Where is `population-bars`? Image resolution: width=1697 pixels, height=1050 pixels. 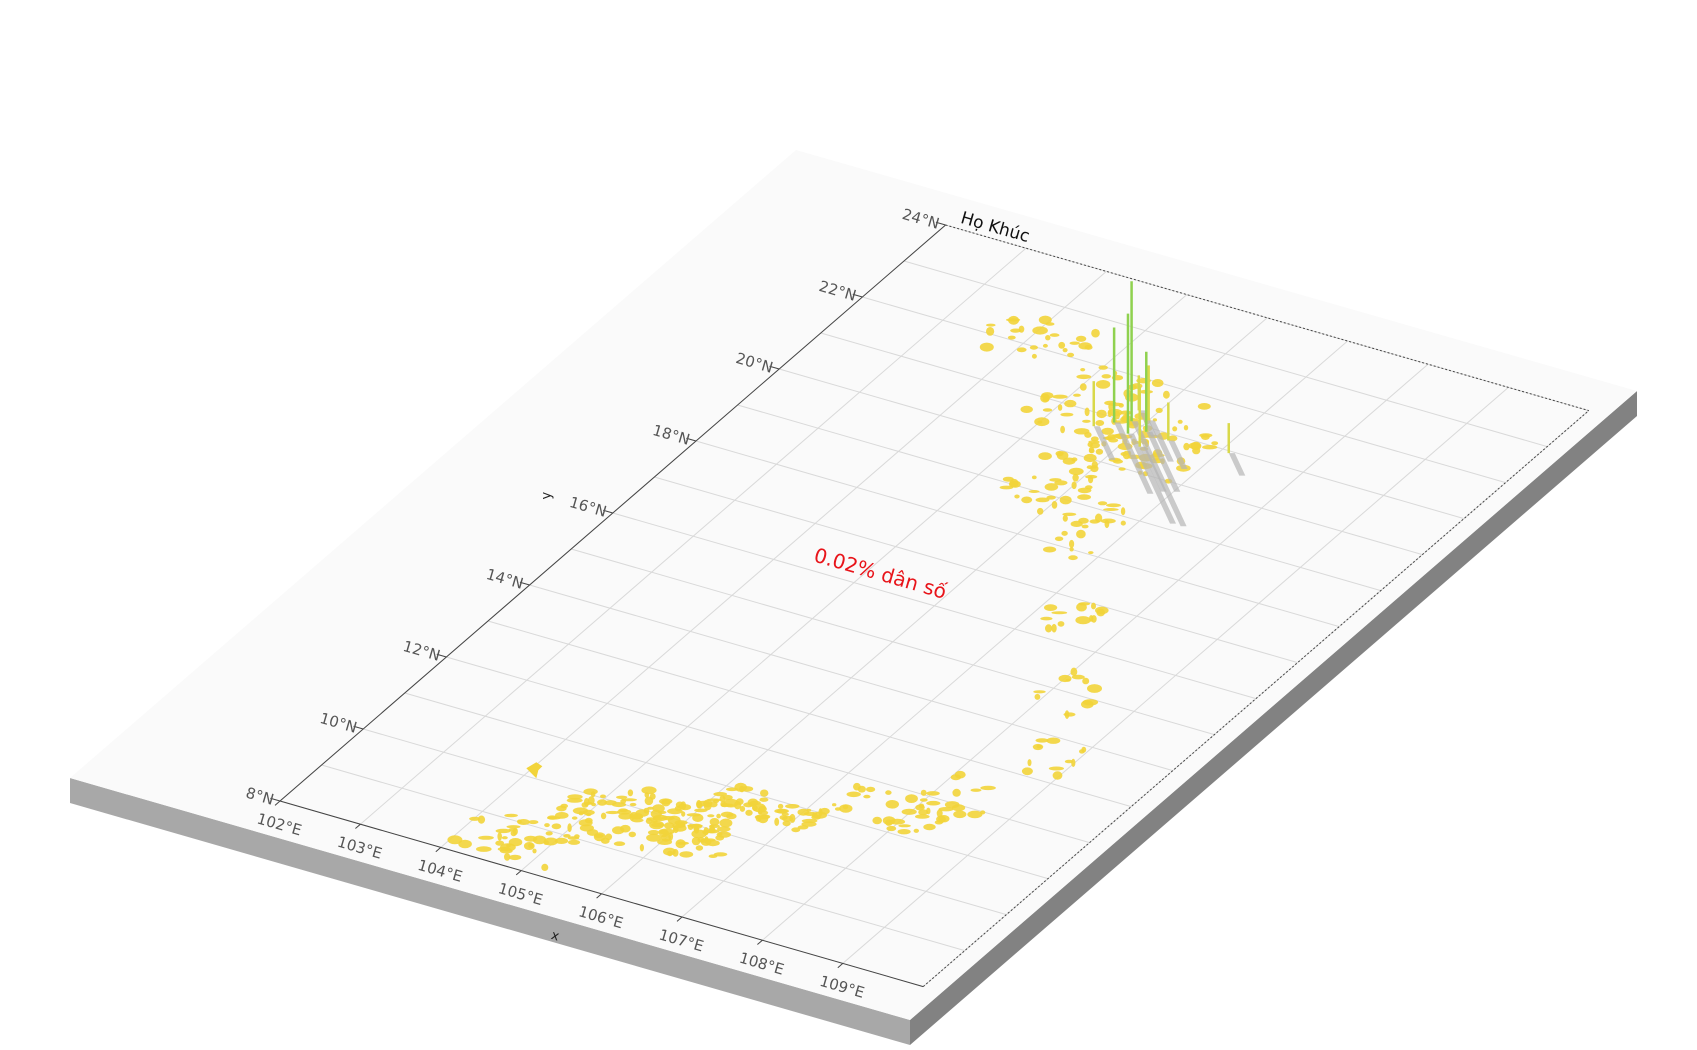
population-bars is located at coordinates (1161, 367).